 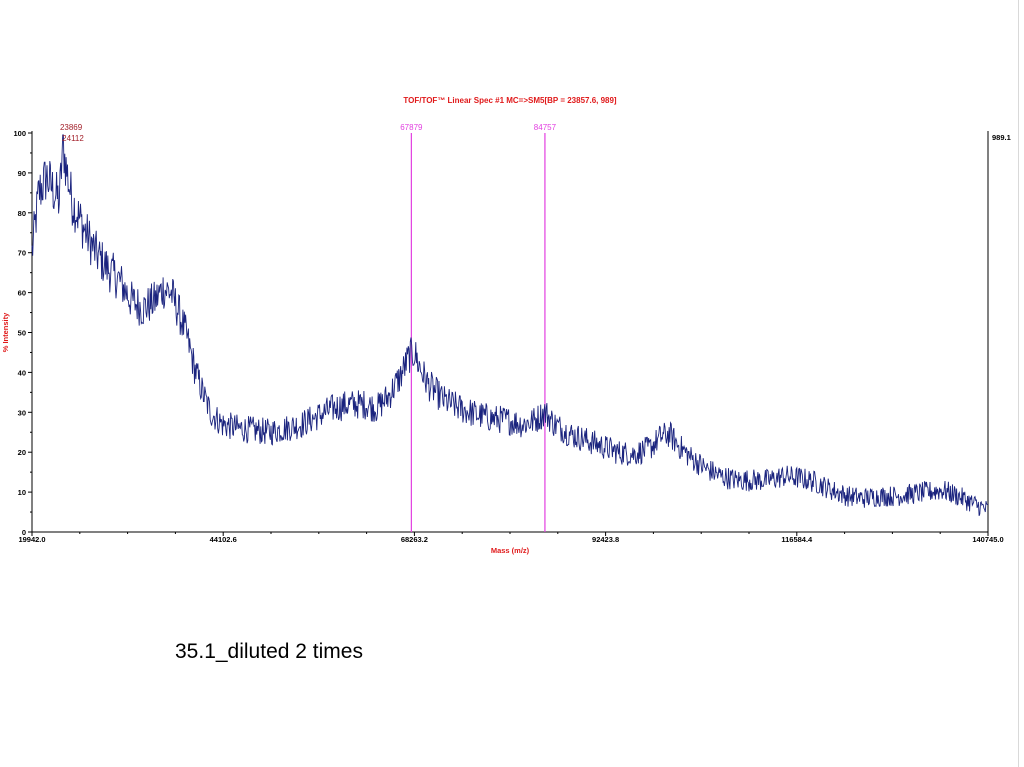 I want to click on marker-lines, so click(x=478, y=332).